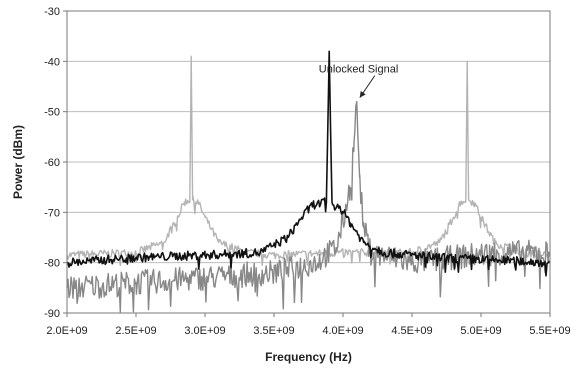 The height and width of the screenshot is (369, 578). Describe the element at coordinates (359, 70) in the screenshot. I see `unlocked-signal-label: Unlocked Signal` at that location.